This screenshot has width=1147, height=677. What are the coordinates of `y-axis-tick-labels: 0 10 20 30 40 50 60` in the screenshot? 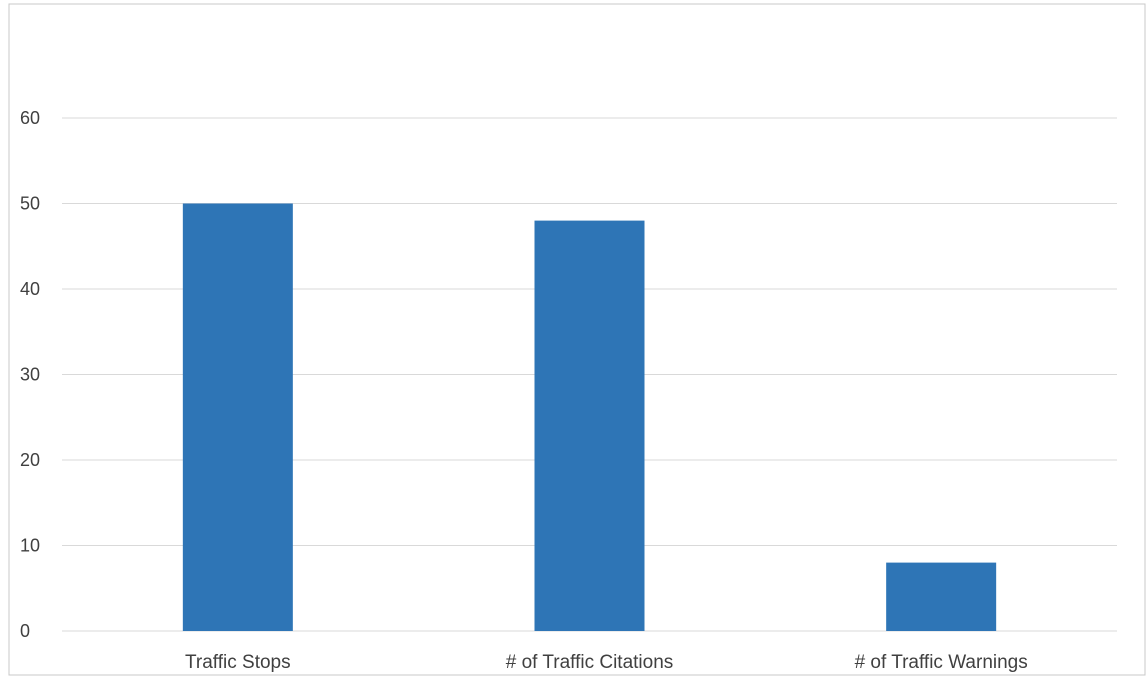 It's located at (30, 374).